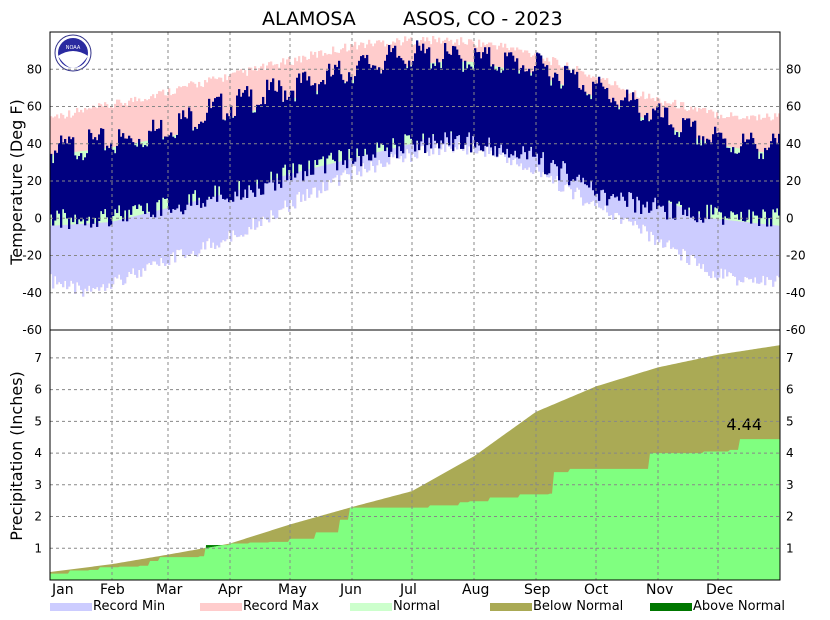 Image resolution: width=830 pixels, height=620 pixels. I want to click on precipitation-tick-right: 7, so click(790, 358).